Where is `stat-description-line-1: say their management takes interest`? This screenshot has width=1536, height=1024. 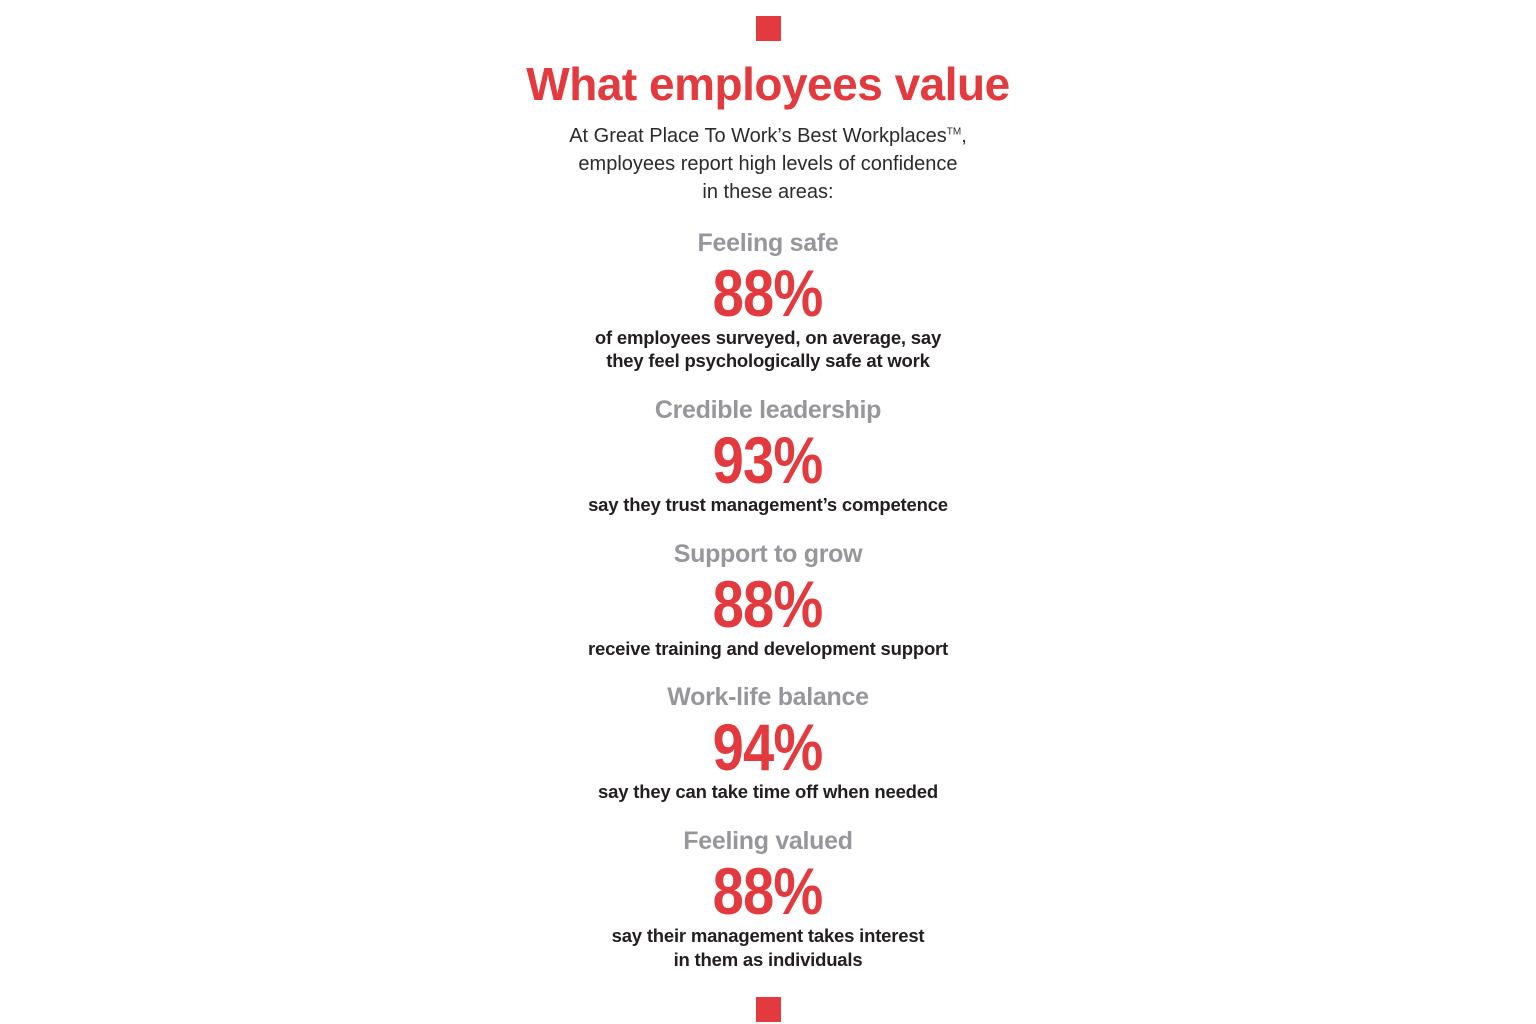
stat-description-line-1: say their management takes interest is located at coordinates (768, 935).